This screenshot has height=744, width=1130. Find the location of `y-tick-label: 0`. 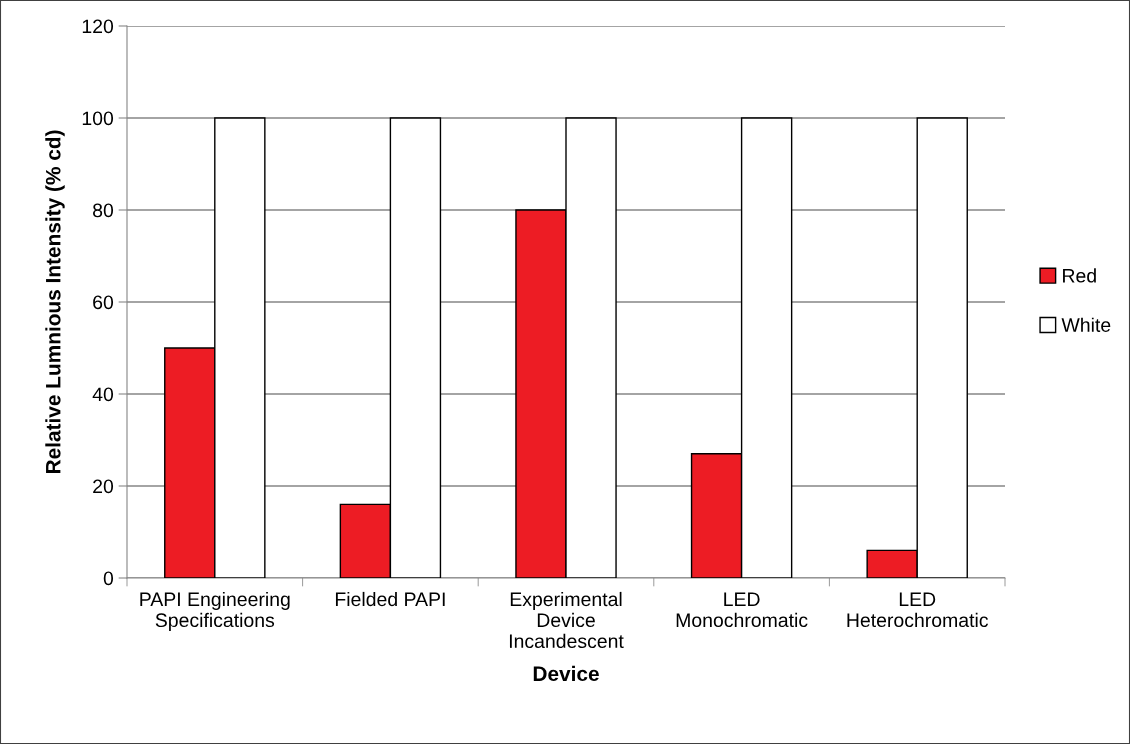

y-tick-label: 0 is located at coordinates (108, 578).